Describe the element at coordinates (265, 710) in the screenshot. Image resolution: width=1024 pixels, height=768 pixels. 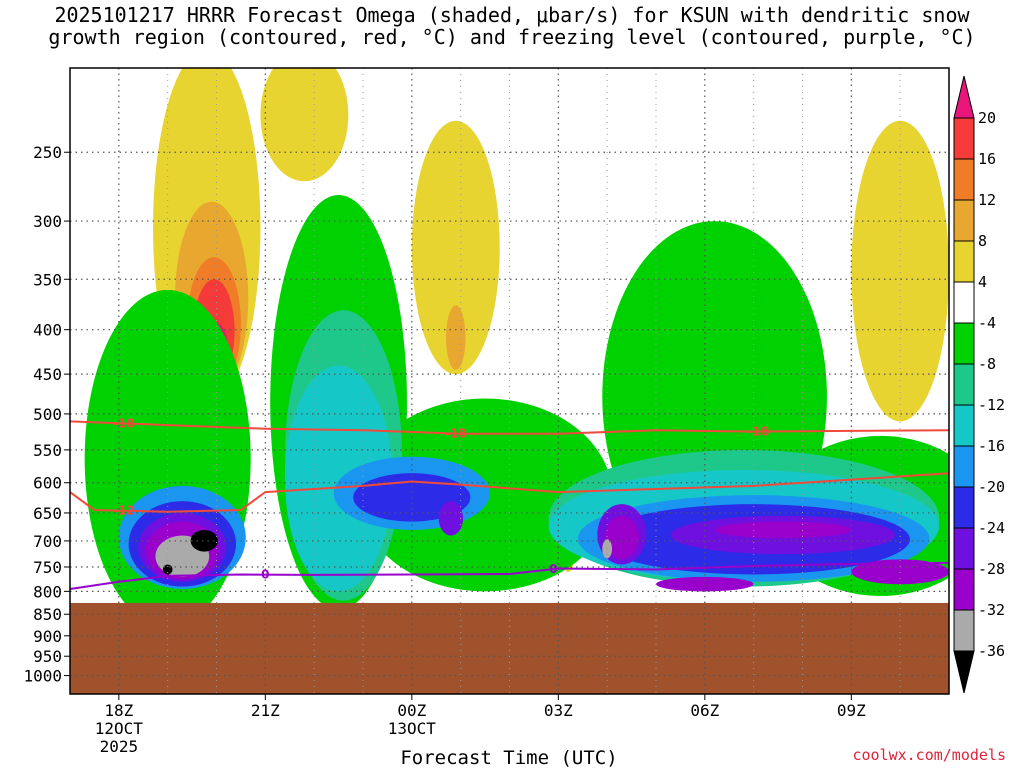
I see `x-tick-label: 21Z` at that location.